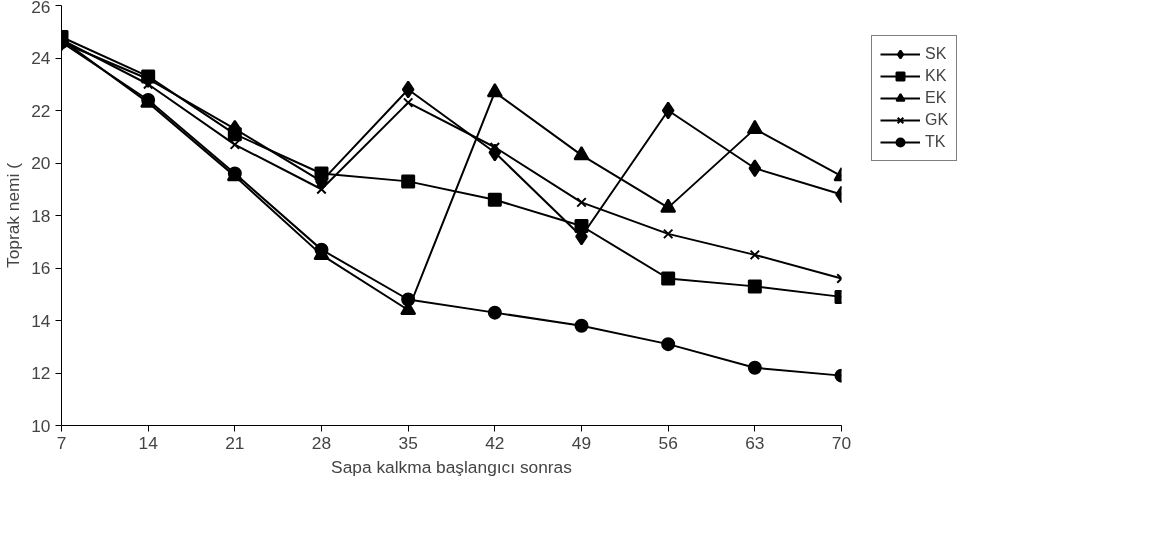  Describe the element at coordinates (148, 442) in the screenshot. I see `x-tick-label: 14` at that location.